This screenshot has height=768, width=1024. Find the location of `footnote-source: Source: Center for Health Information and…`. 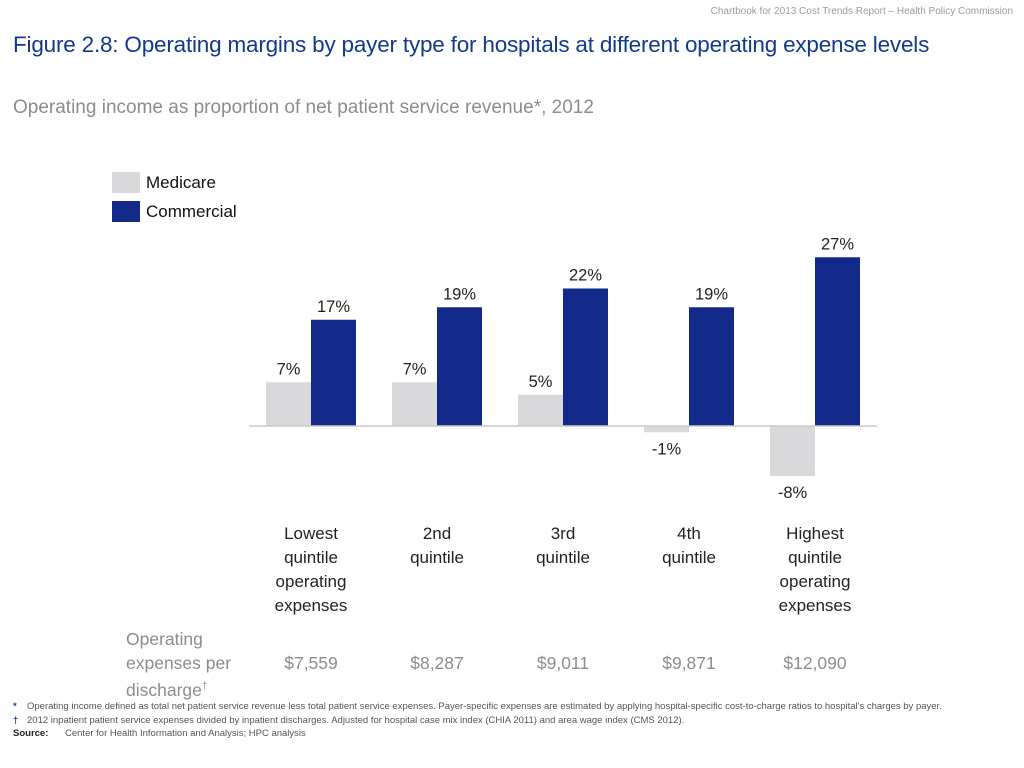

footnote-source: Source: Center for Health Information and… is located at coordinates (508, 734).